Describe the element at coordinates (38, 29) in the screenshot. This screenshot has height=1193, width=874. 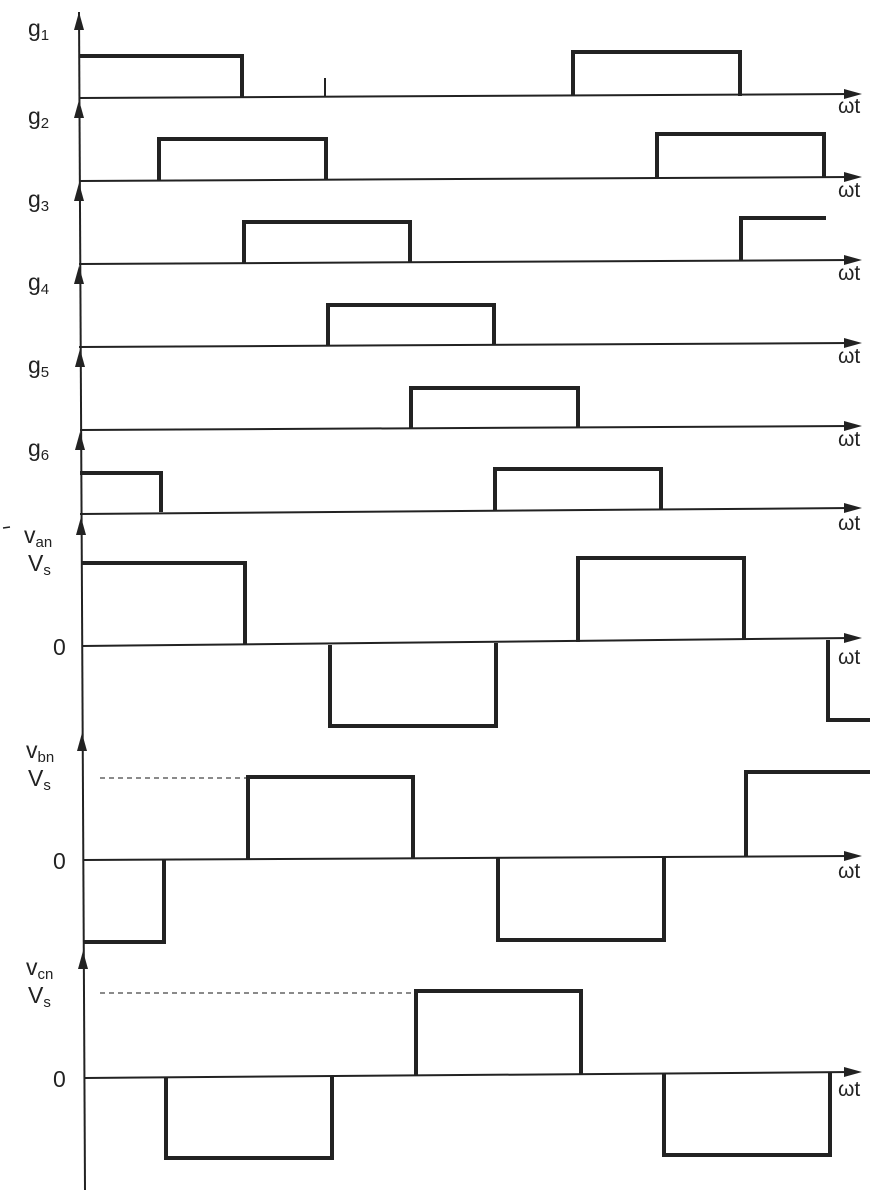
I see `g1-label: g1` at that location.